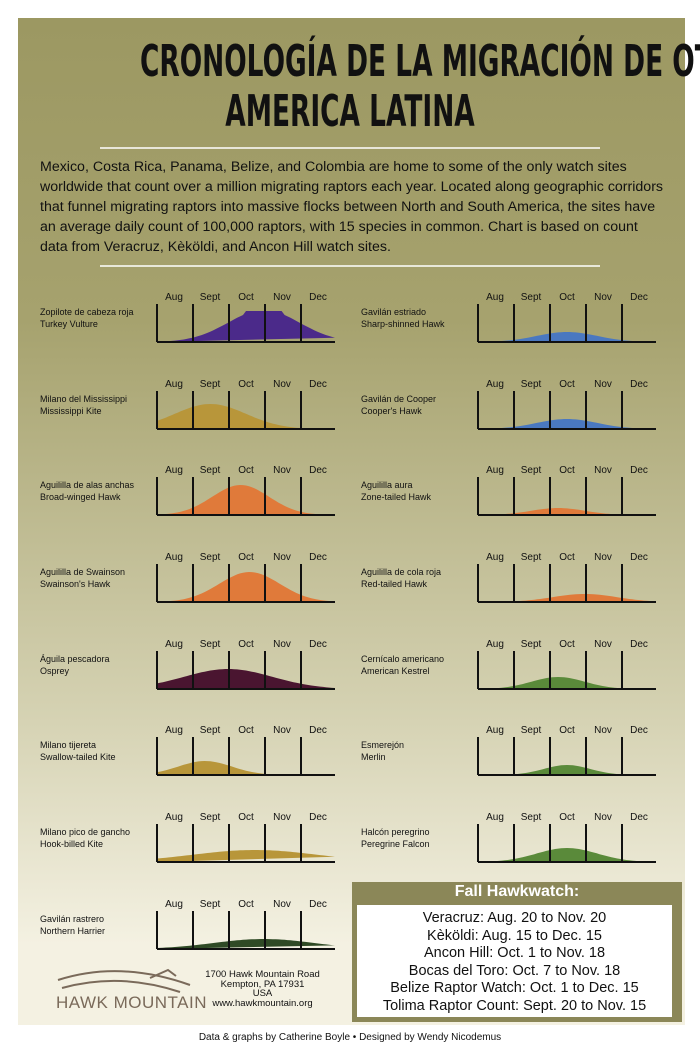 Image resolution: width=700 pixels, height=1050 pixels. I want to click on hawkwatch-site: Bocas del Toro: Oct. 7 to Nov. 18, so click(514, 970).